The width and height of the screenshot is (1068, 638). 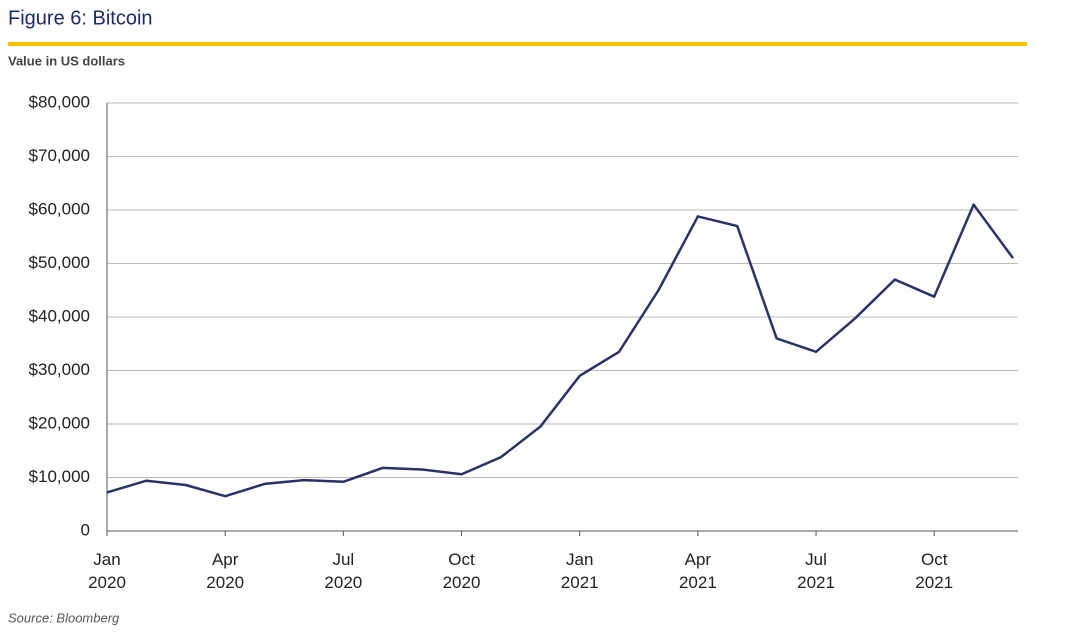 I want to click on y-tick-label: $10,000, so click(x=59, y=476).